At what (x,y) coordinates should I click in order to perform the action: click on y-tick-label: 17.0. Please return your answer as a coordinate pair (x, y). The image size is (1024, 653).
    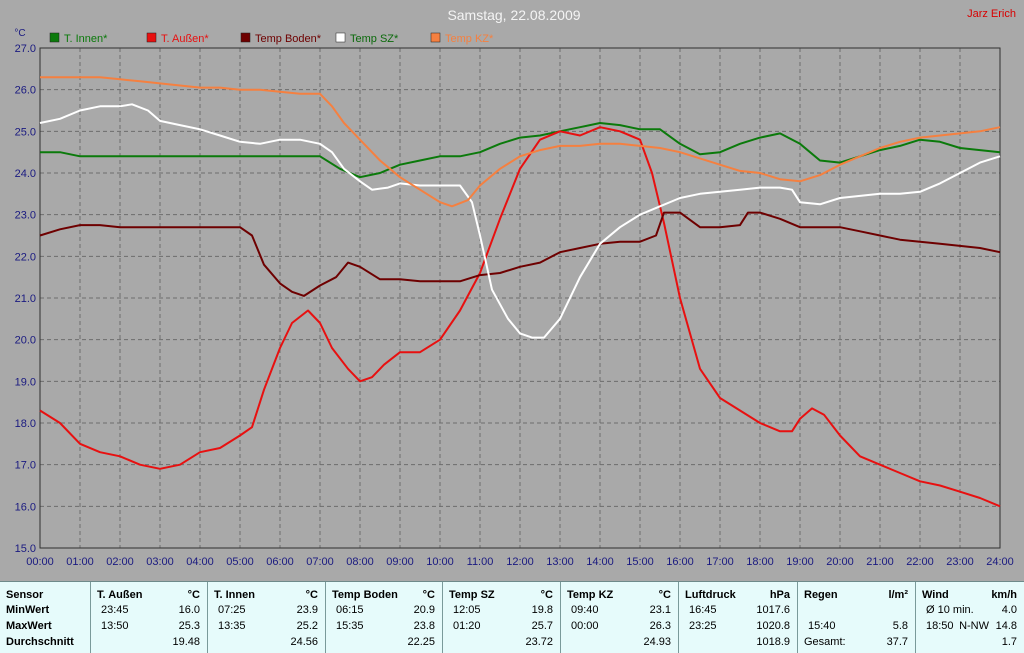
    Looking at the image, I should click on (25, 466).